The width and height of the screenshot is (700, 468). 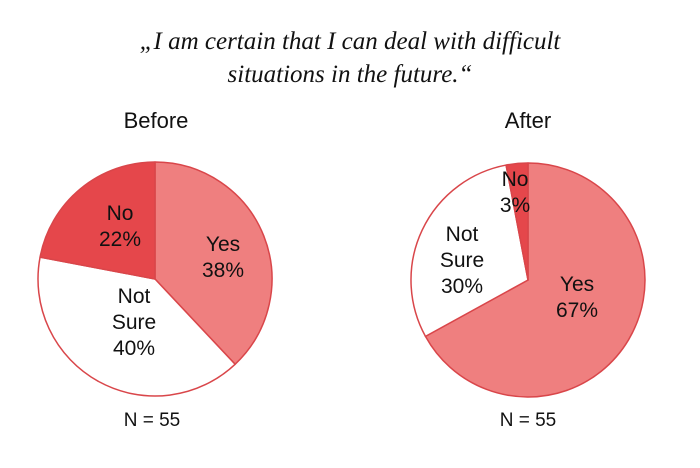 I want to click on before-label-no: No 22%, so click(x=120, y=226).